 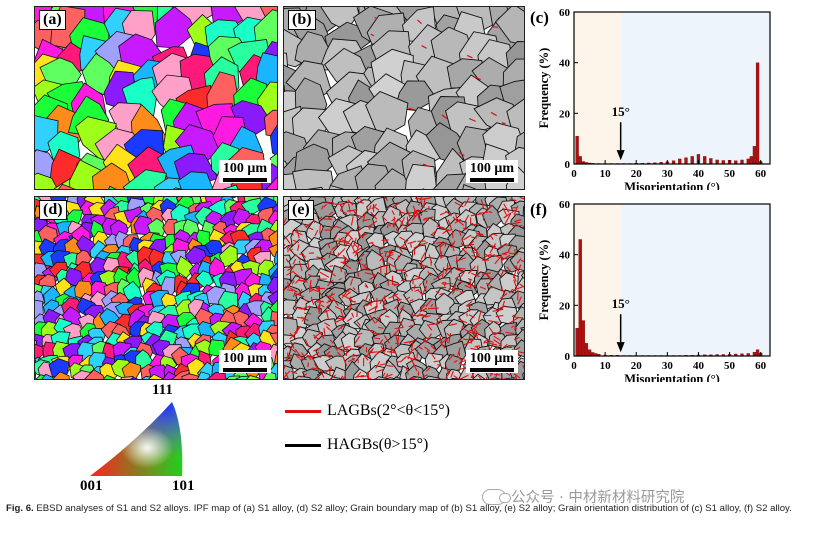 I want to click on gb-map-s1: (b) 100 μm, so click(x=404, y=98).